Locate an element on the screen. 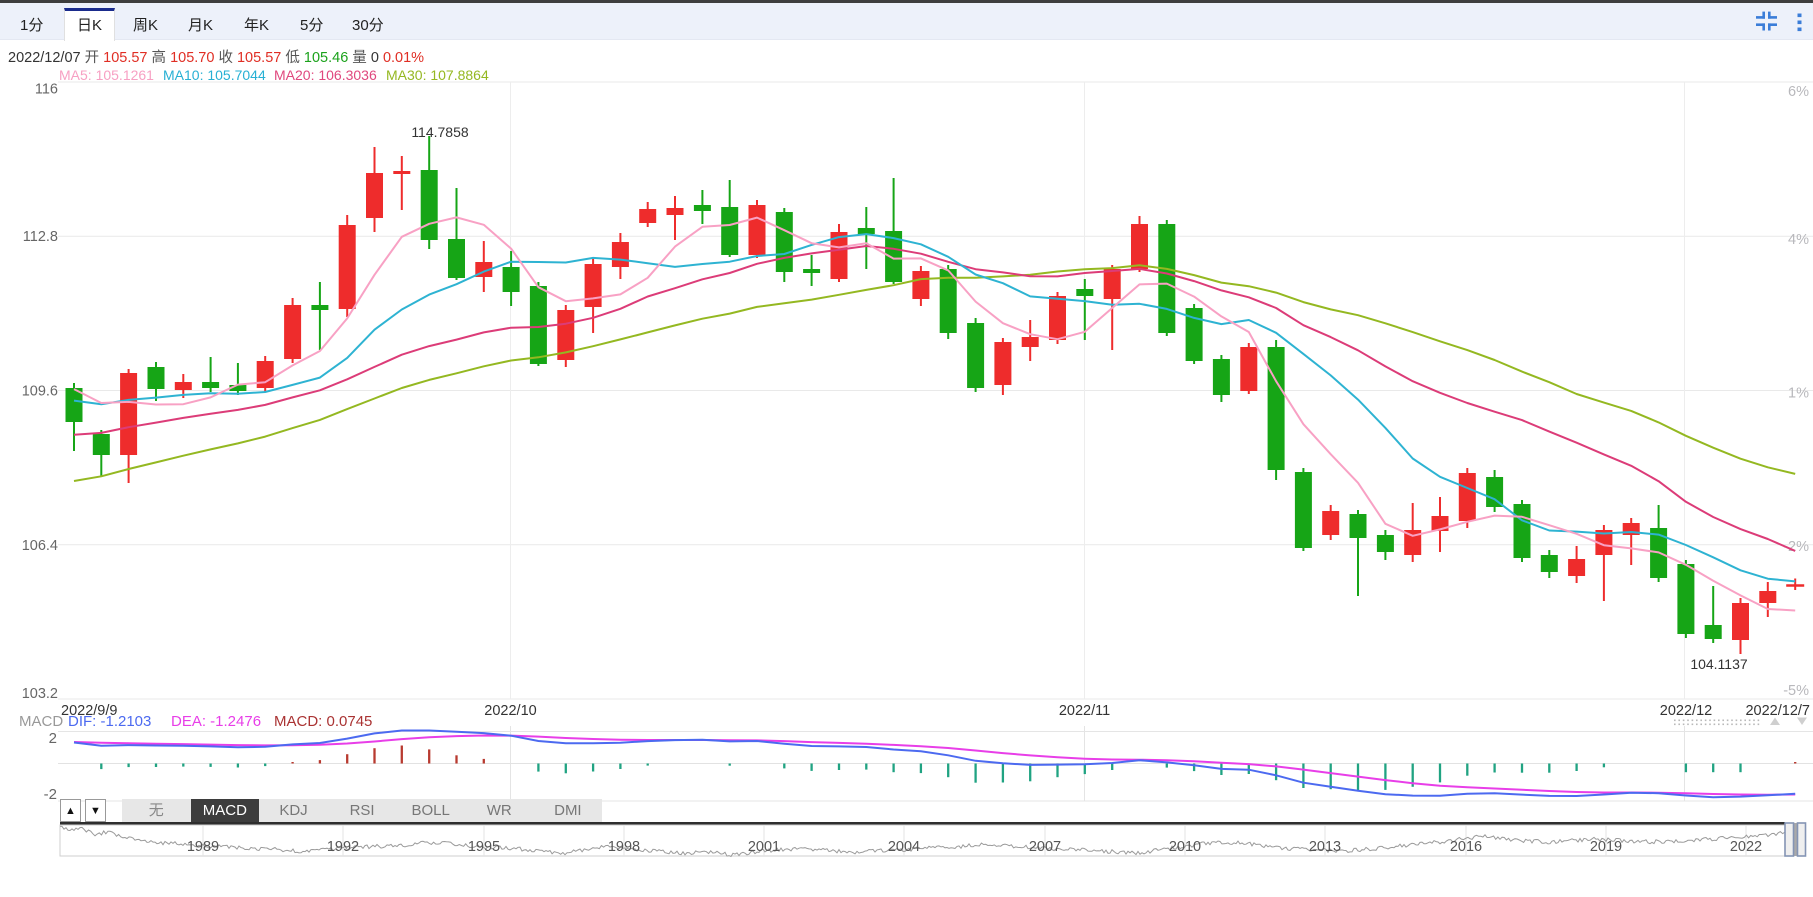 The width and height of the screenshot is (1813, 897). svg-text: 1989 is located at coordinates (203, 847).